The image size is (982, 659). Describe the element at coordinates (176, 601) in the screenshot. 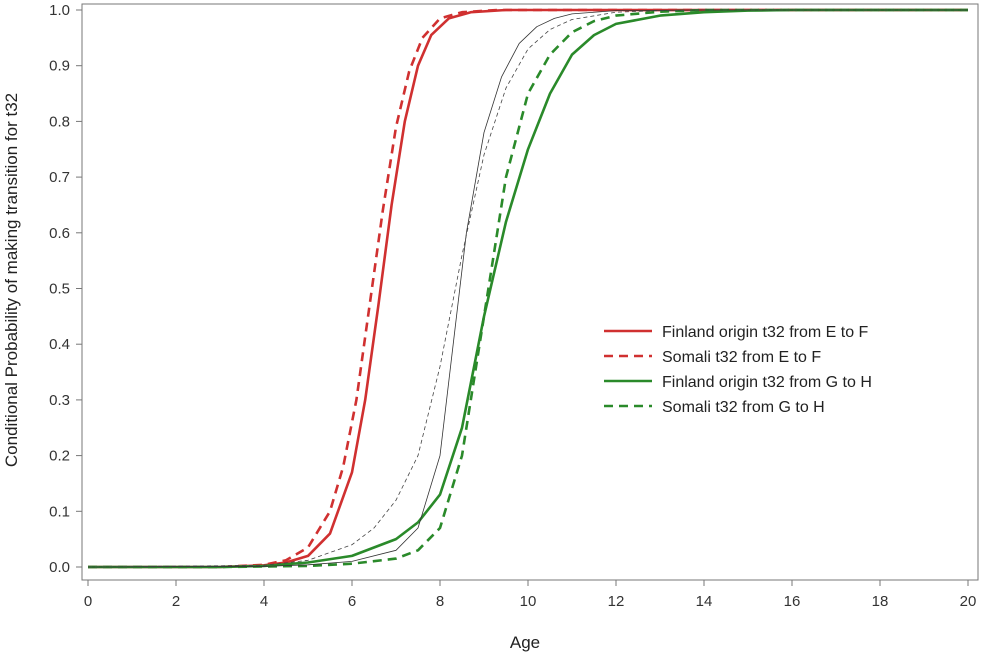

I see `x-tick-label: 2` at that location.